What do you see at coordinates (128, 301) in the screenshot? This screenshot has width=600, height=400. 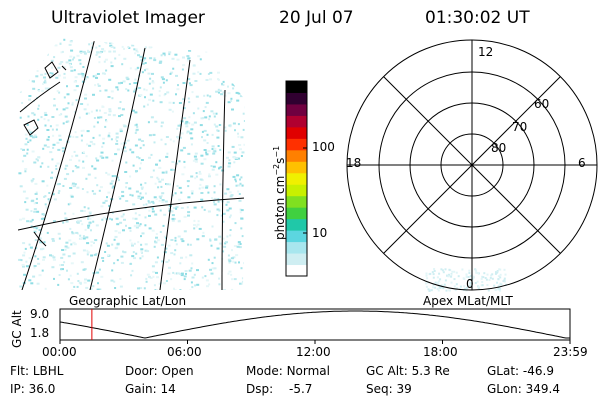 I see `left-panel-label: Geographic Lat/Lon` at bounding box center [128, 301].